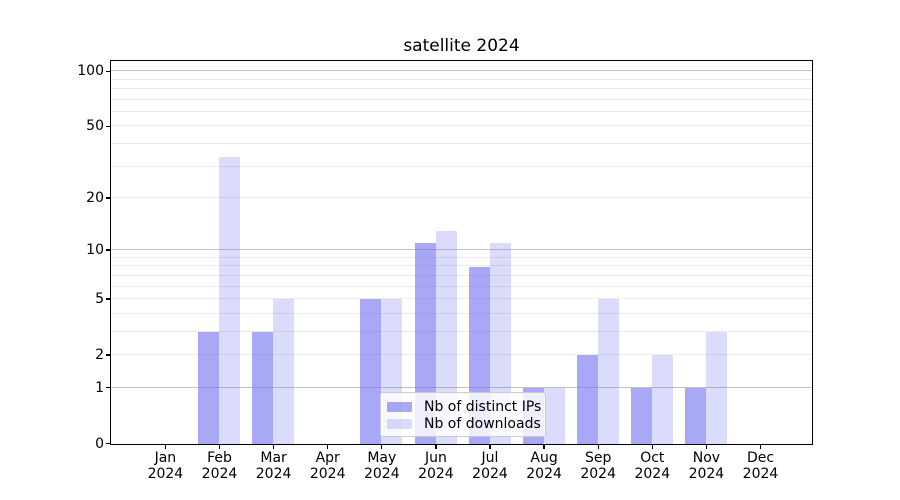 The width and height of the screenshot is (900, 500). I want to click on bar-downloads-nov, so click(716, 388).